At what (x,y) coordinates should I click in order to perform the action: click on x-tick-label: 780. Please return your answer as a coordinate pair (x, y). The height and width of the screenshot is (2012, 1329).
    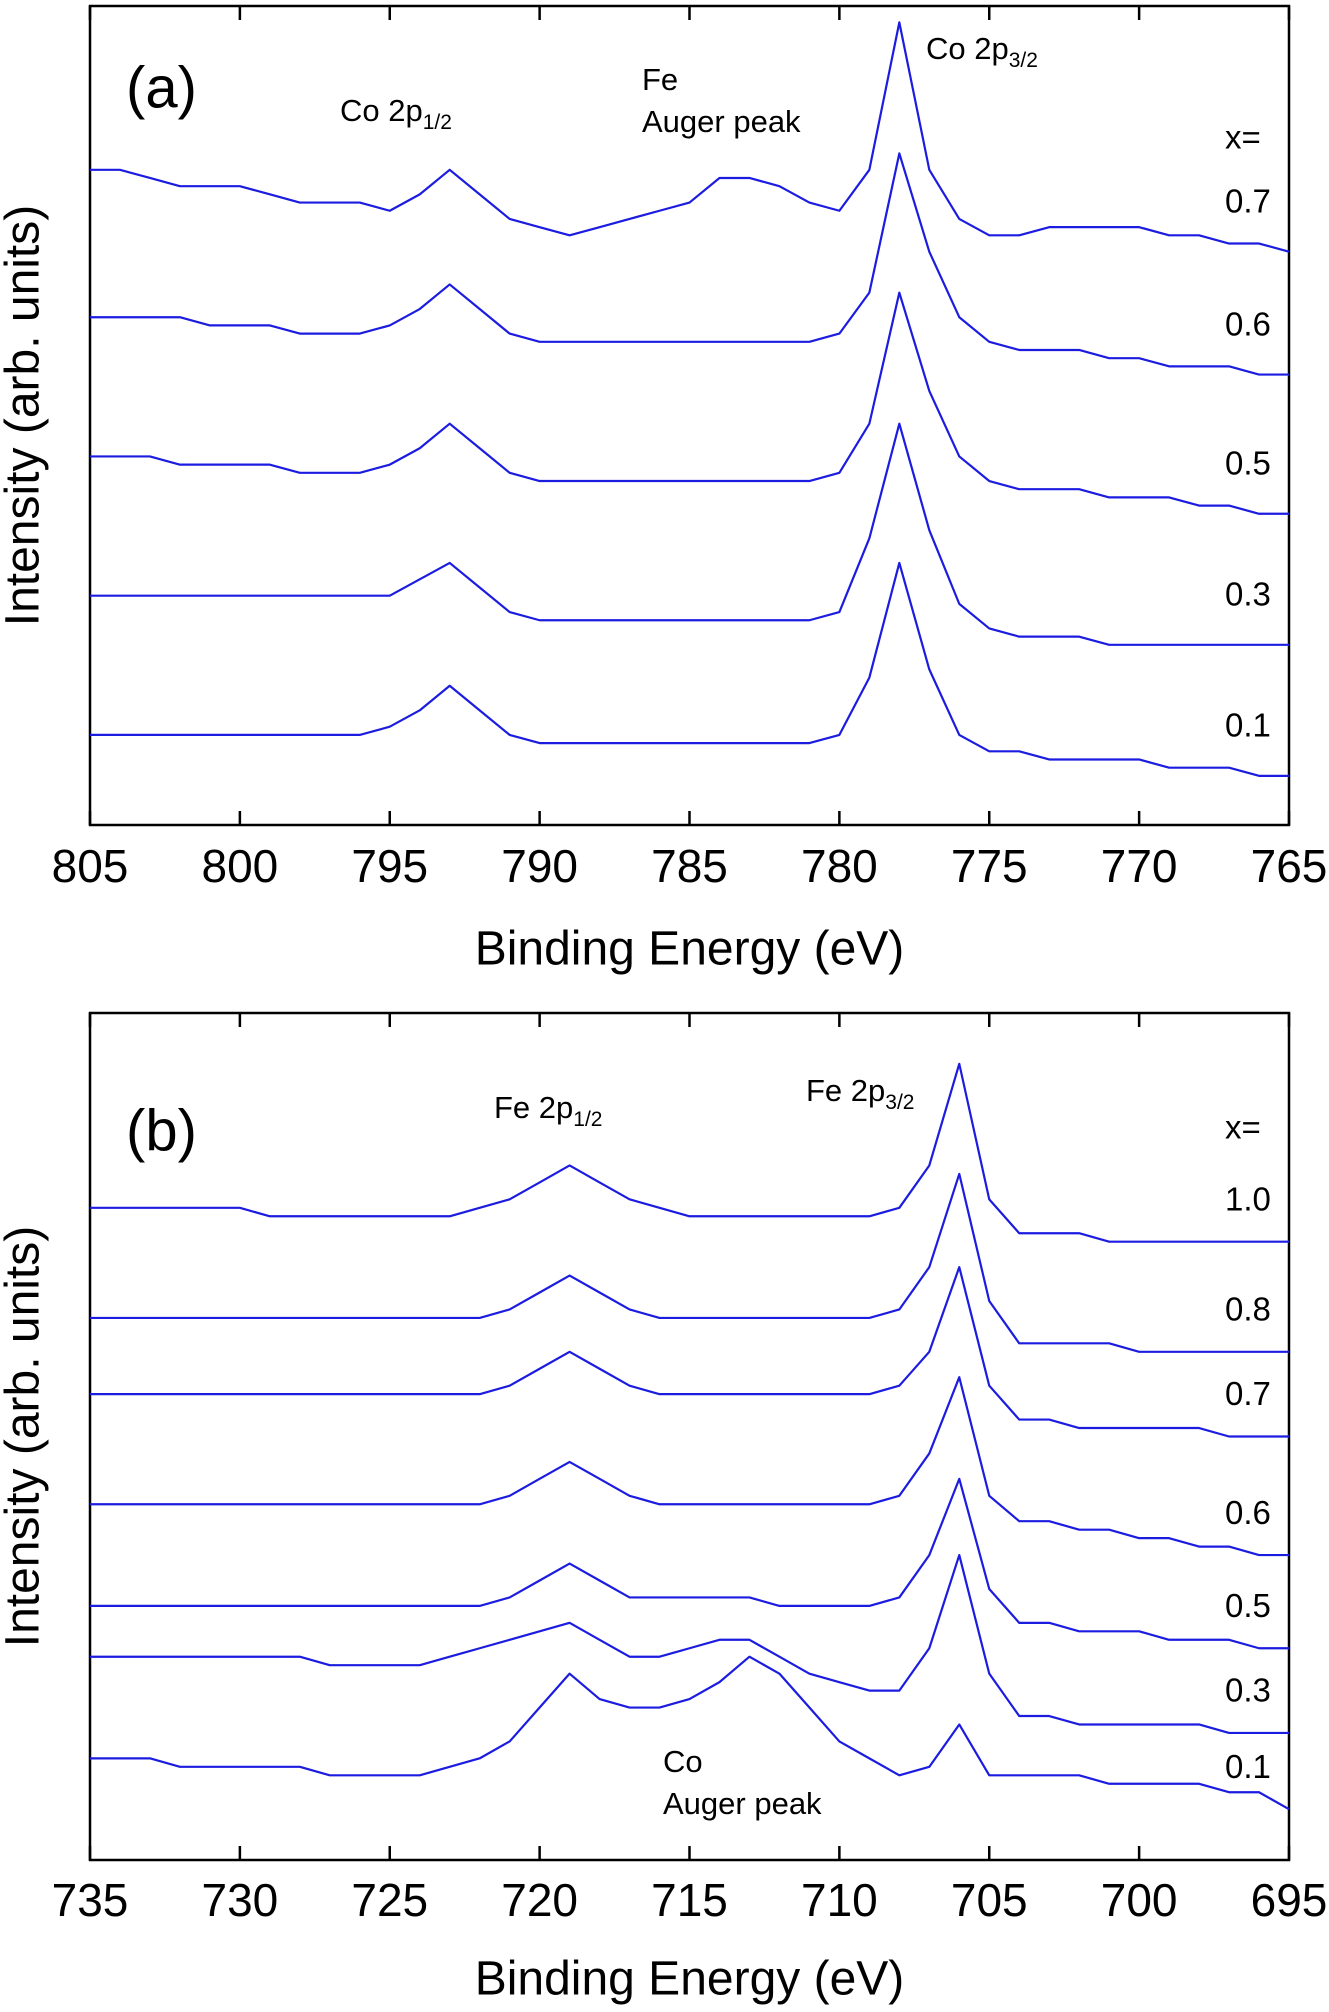
    Looking at the image, I should click on (839, 866).